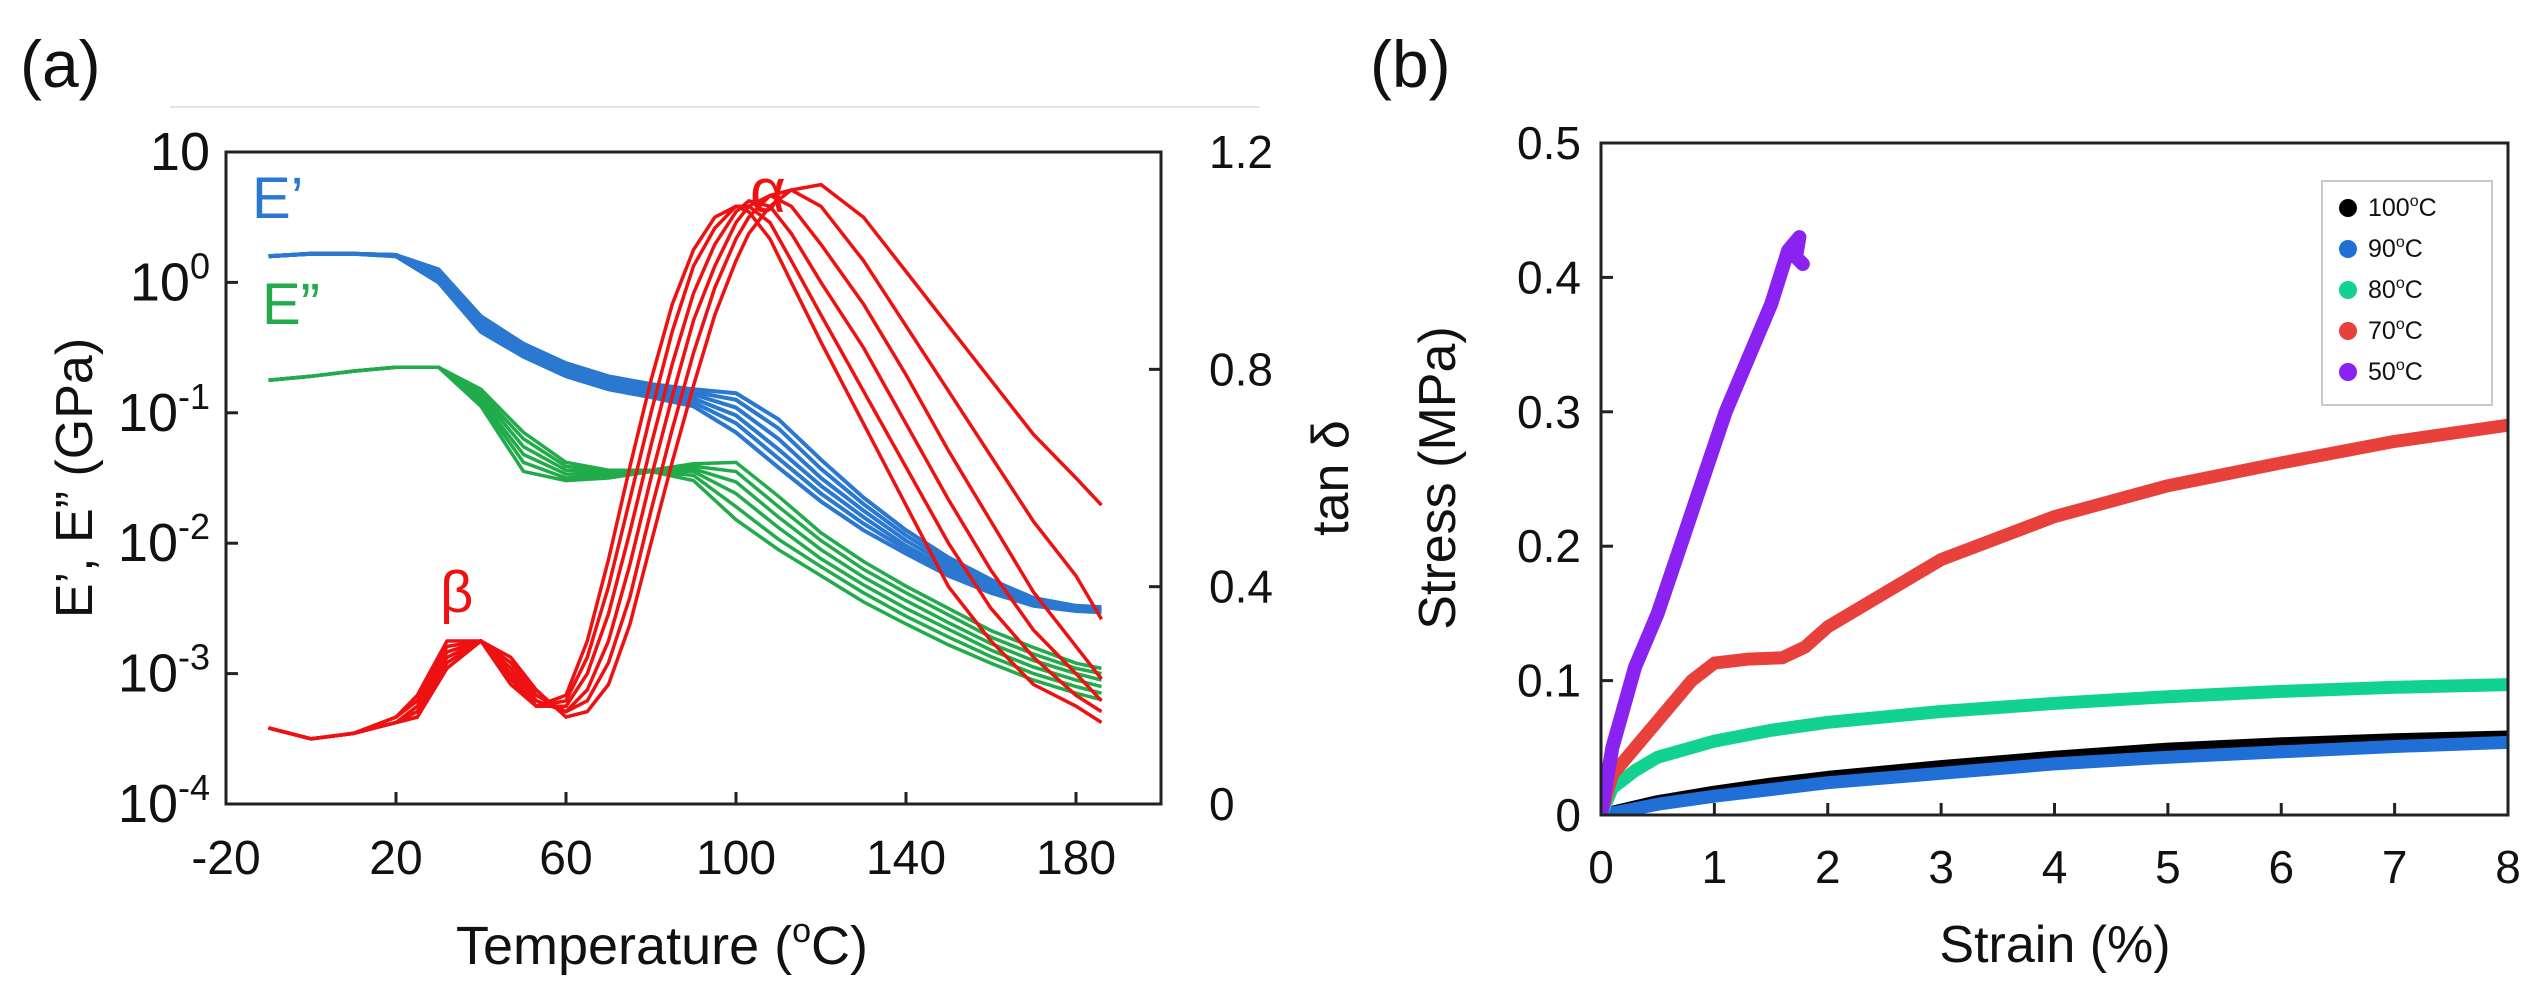  I want to click on panel-a-y2-axis-label: tan δ, so click(1331, 478).